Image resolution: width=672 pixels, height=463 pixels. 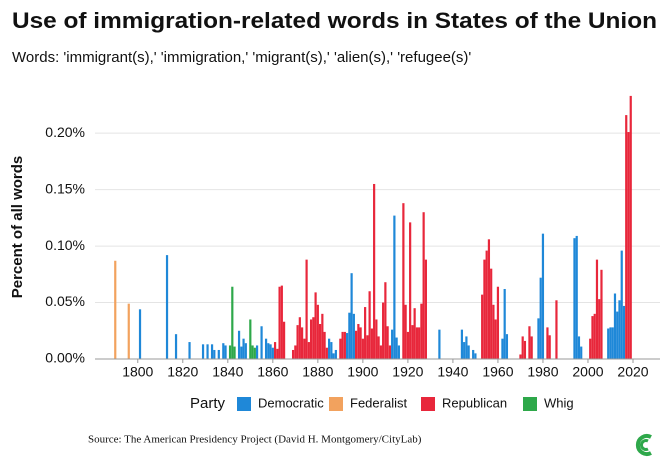 What do you see at coordinates (65, 188) in the screenshot?
I see `y-tick-label: 0.15%` at bounding box center [65, 188].